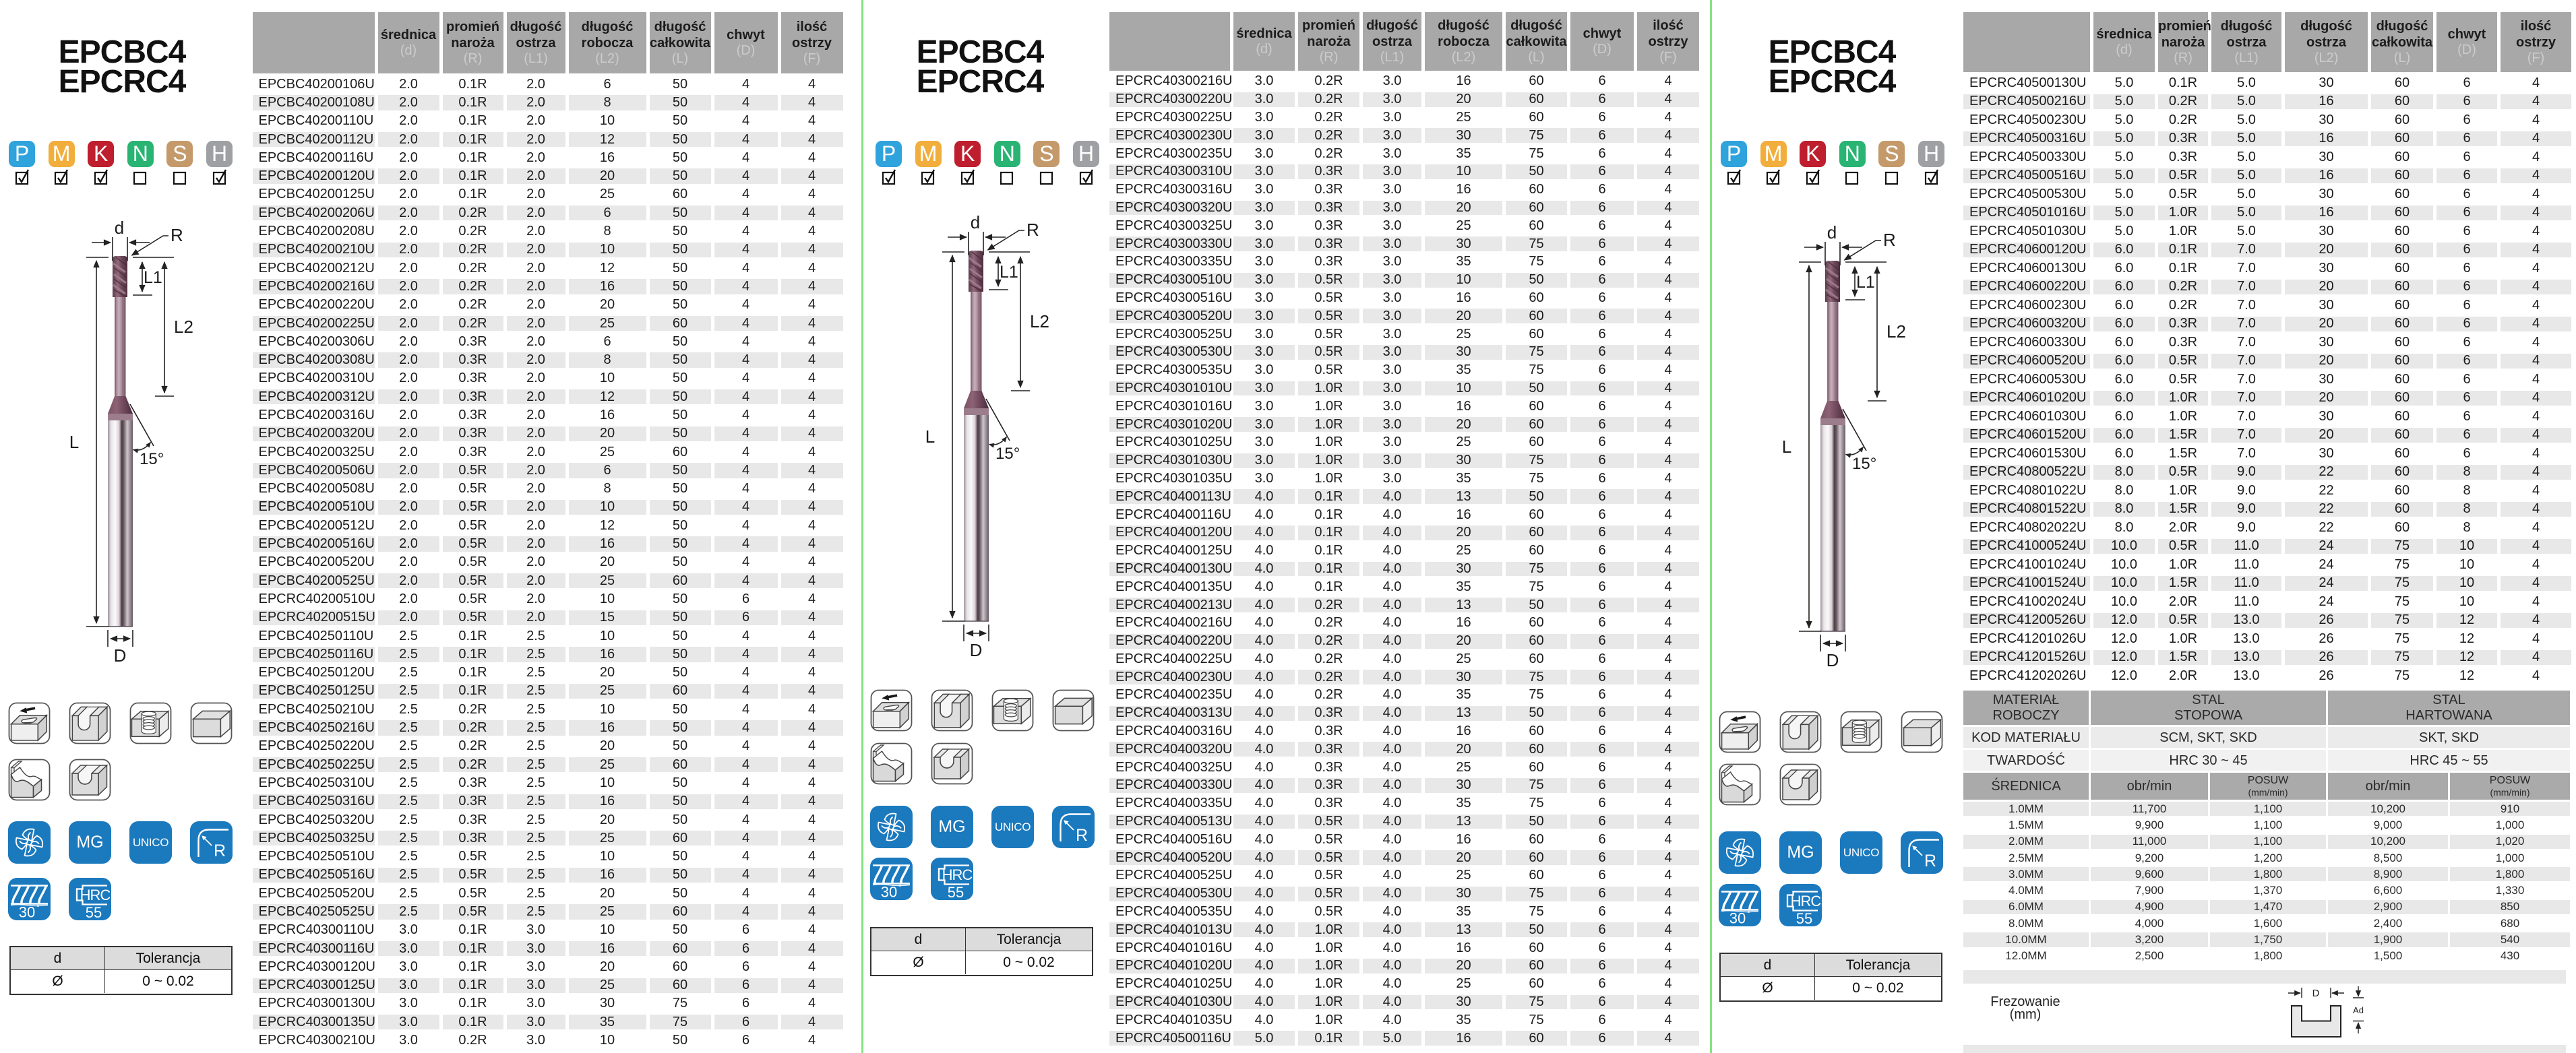  I want to click on svg-text: D, so click(2316, 994).